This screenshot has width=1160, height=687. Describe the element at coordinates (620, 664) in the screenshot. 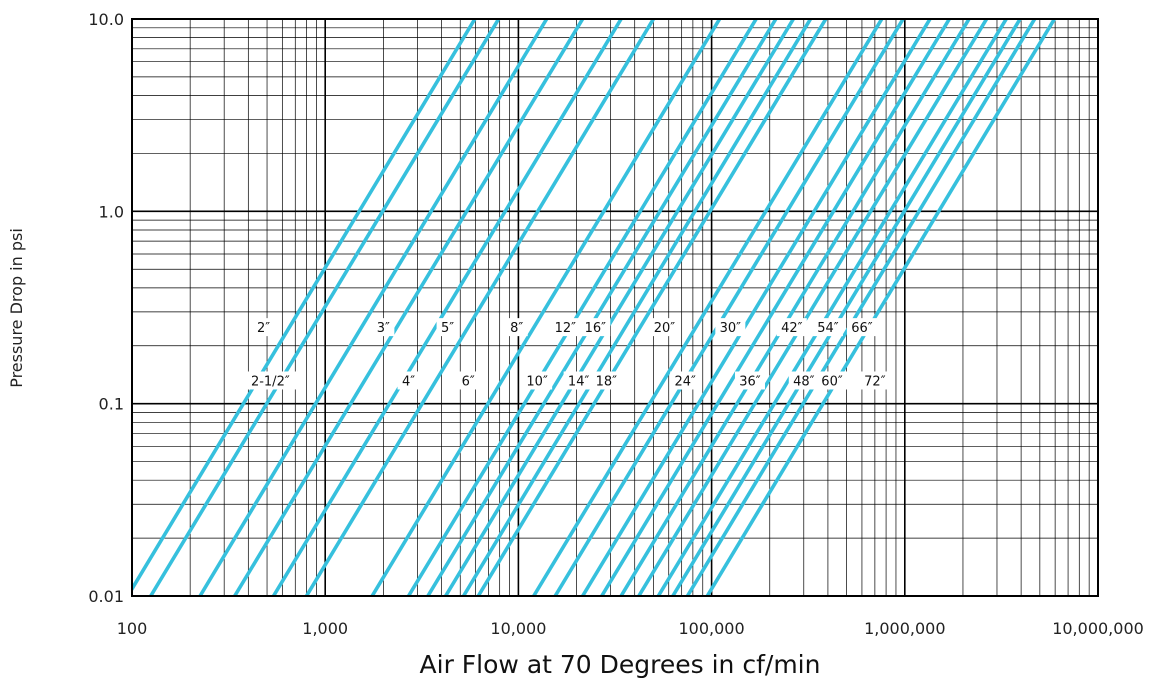

I see `x-axis-label: Air Flow at 70 Degrees in cf/min` at that location.